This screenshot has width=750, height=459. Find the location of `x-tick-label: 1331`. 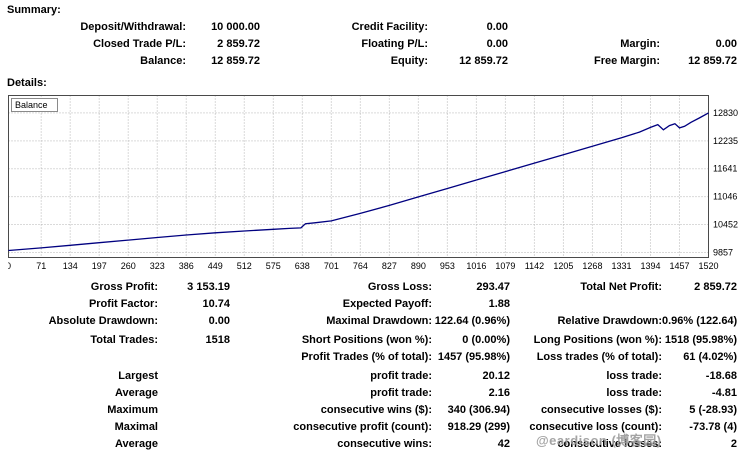

x-tick-label: 1331 is located at coordinates (621, 266).